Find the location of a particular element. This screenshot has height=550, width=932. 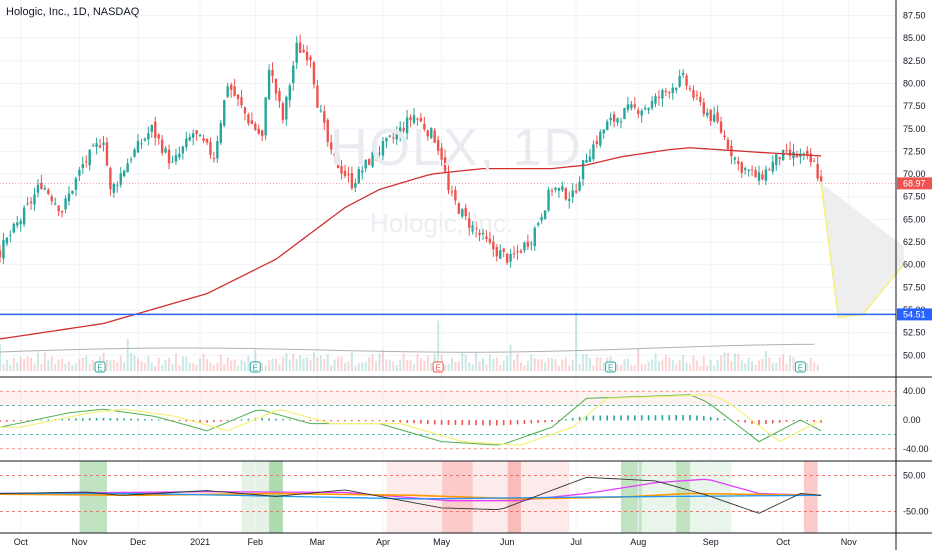

time-tick-label: Aug is located at coordinates (638, 542).